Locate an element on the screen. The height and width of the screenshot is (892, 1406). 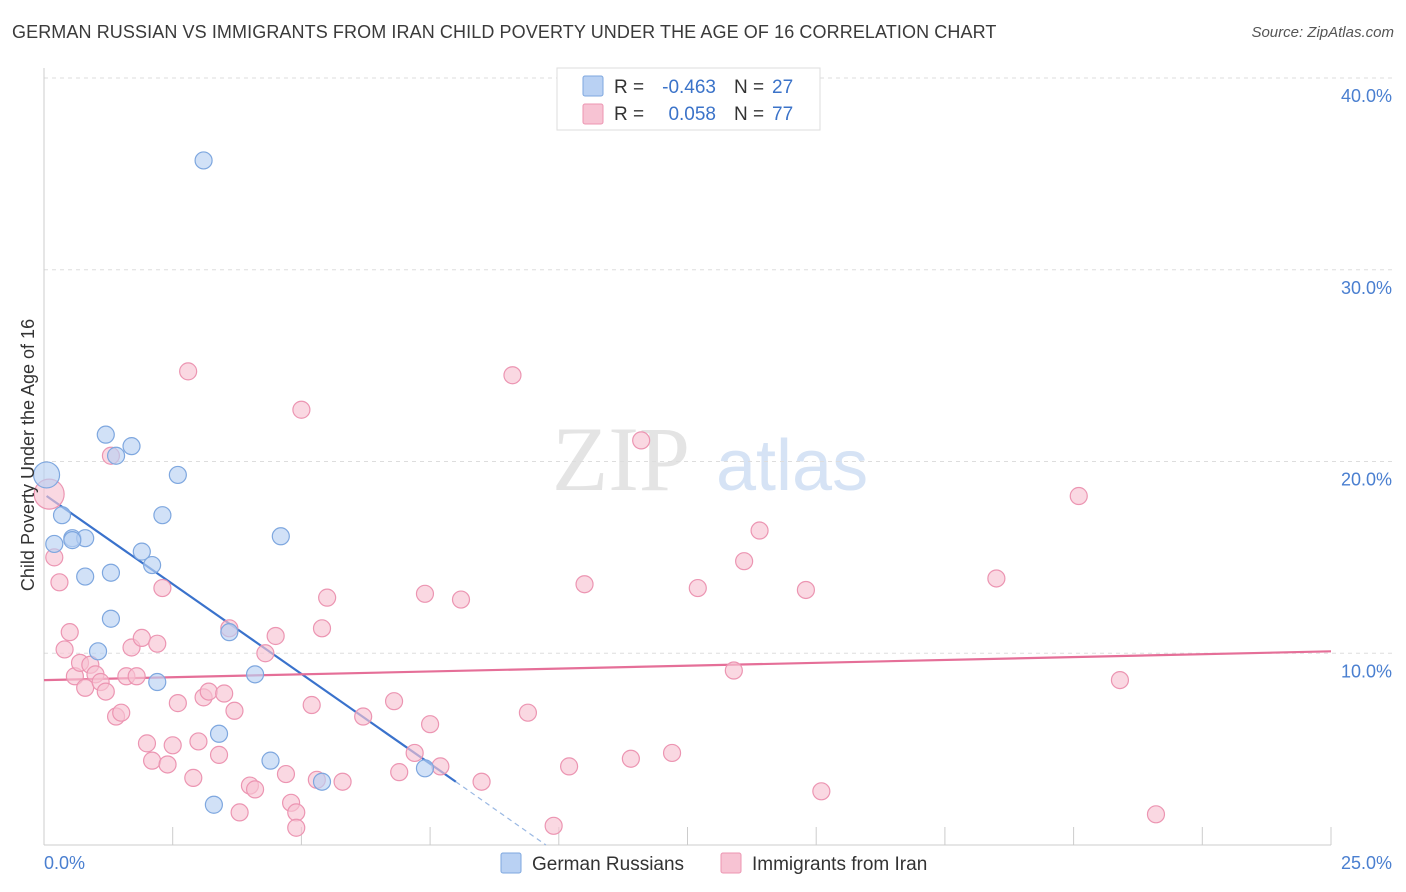
legend-r-label-2: R = is located at coordinates (629, 114).